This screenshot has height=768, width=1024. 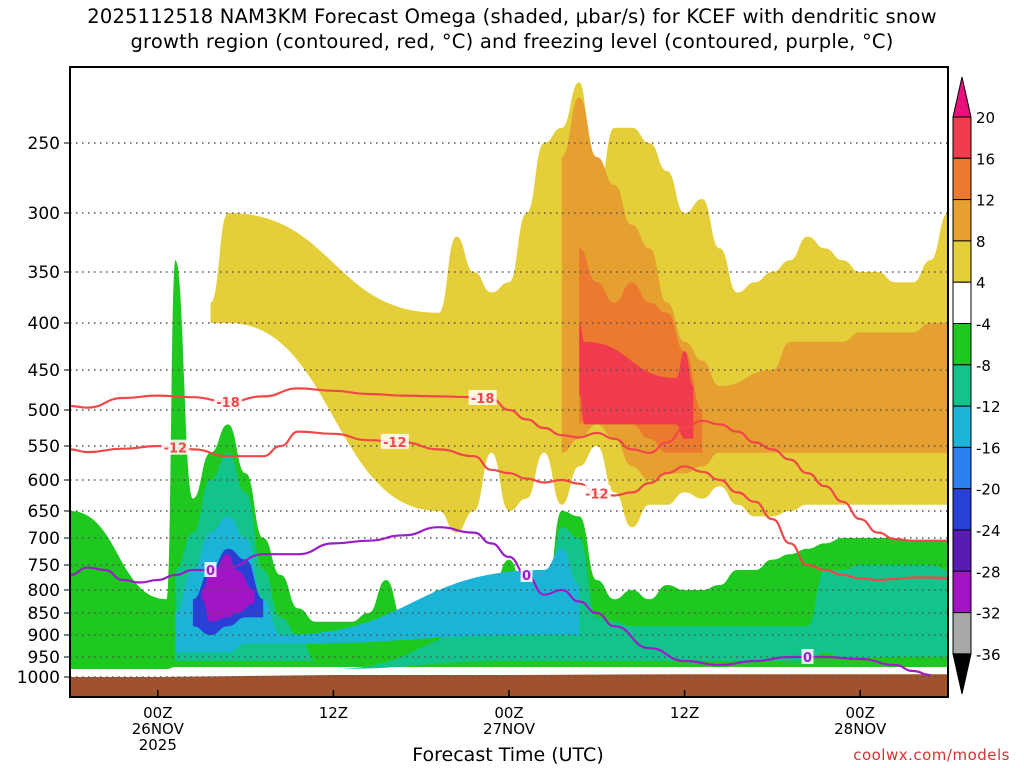 I want to click on x-tick-label-4-2: 28NOV, so click(x=860, y=729).